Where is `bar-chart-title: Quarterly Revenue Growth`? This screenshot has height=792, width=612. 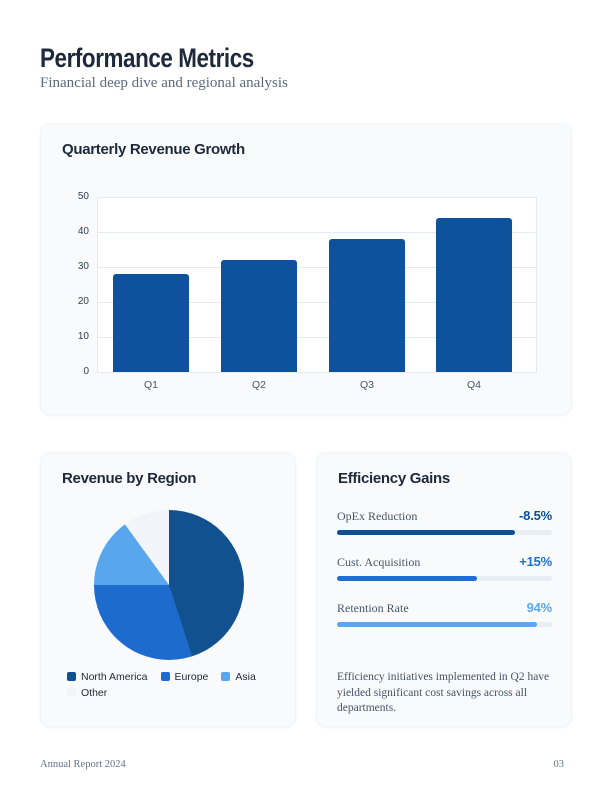
bar-chart-title: Quarterly Revenue Growth is located at coordinates (153, 149).